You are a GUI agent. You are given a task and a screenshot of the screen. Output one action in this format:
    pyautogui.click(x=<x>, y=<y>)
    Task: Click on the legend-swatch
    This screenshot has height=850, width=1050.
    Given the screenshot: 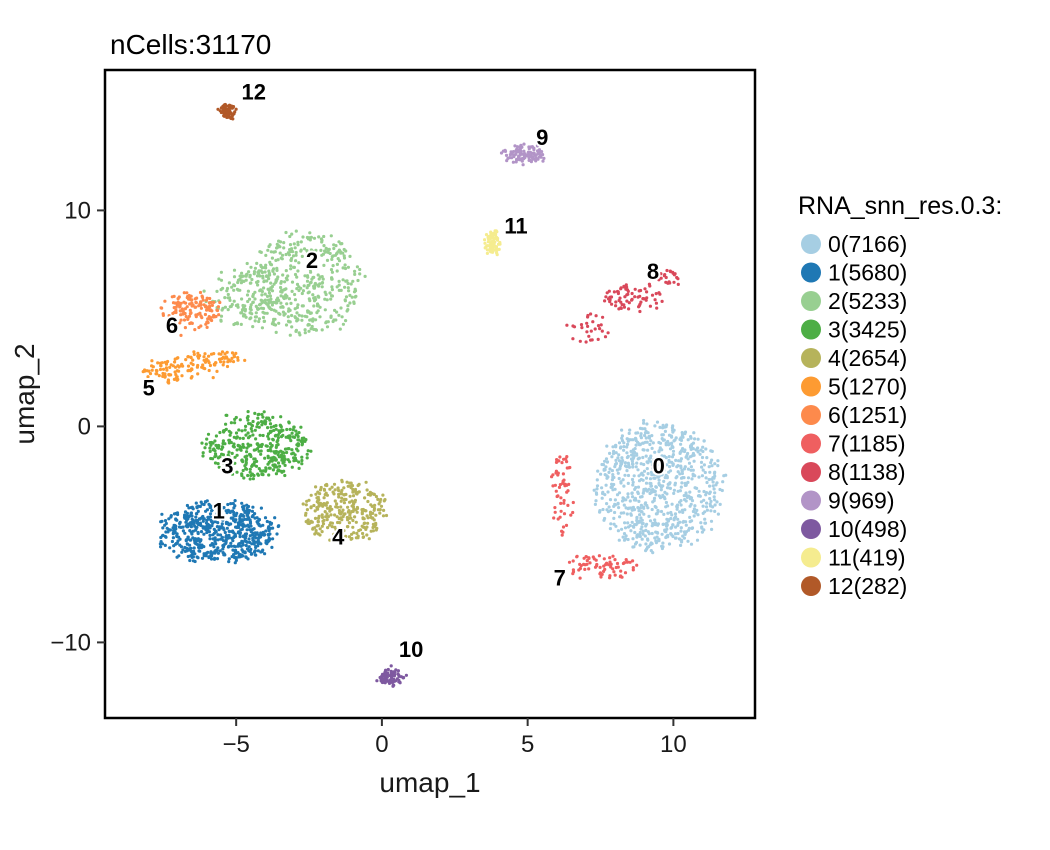 What is the action you would take?
    pyautogui.click(x=811, y=272)
    